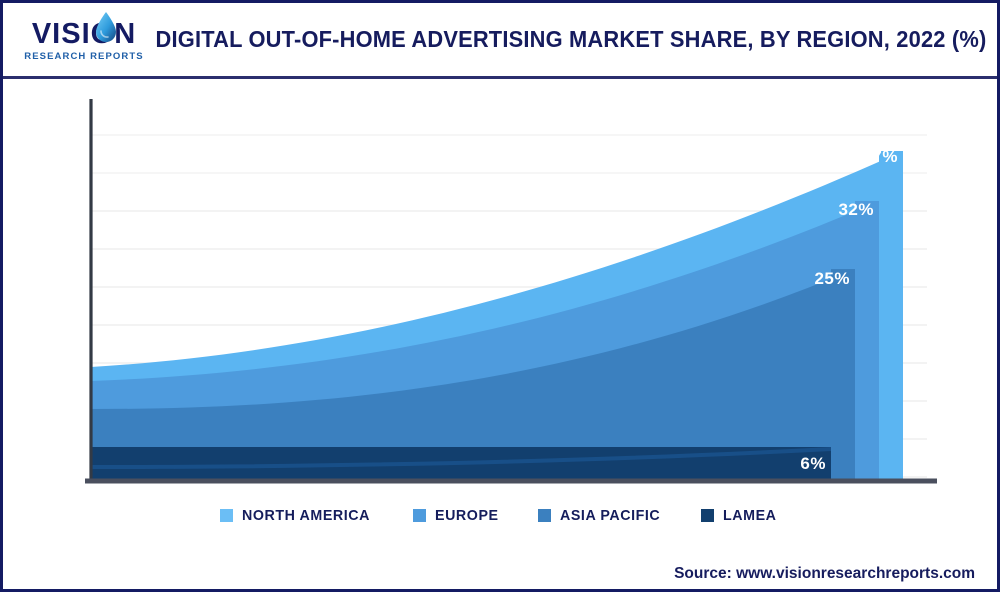 The height and width of the screenshot is (592, 1000). I want to click on legend-label-north-america: NORTH AMERICA, so click(306, 515).